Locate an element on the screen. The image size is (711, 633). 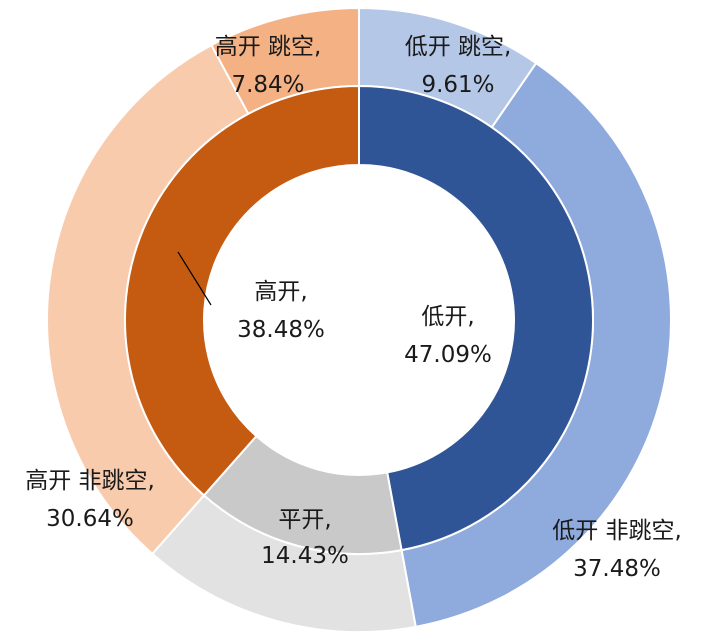
inner-label-high-open-name: 高开, is located at coordinates (280, 292).